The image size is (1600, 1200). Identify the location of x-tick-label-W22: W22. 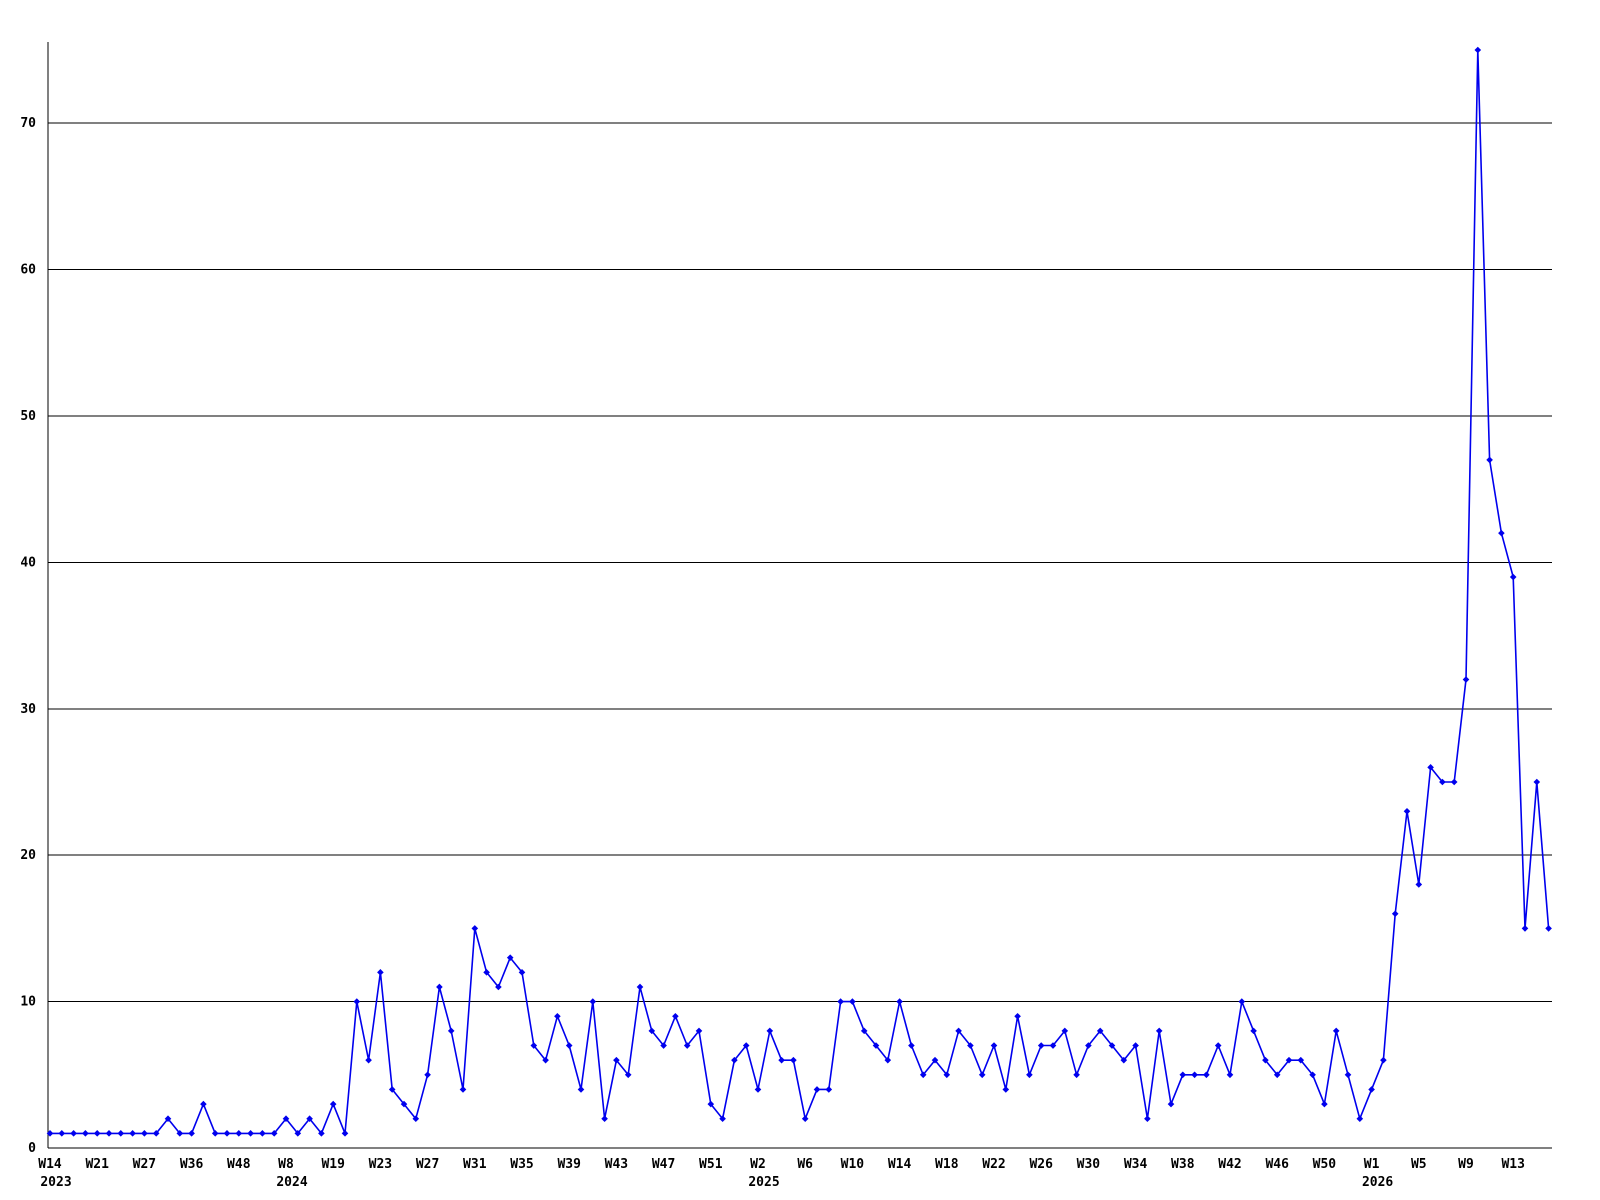
(993, 1164).